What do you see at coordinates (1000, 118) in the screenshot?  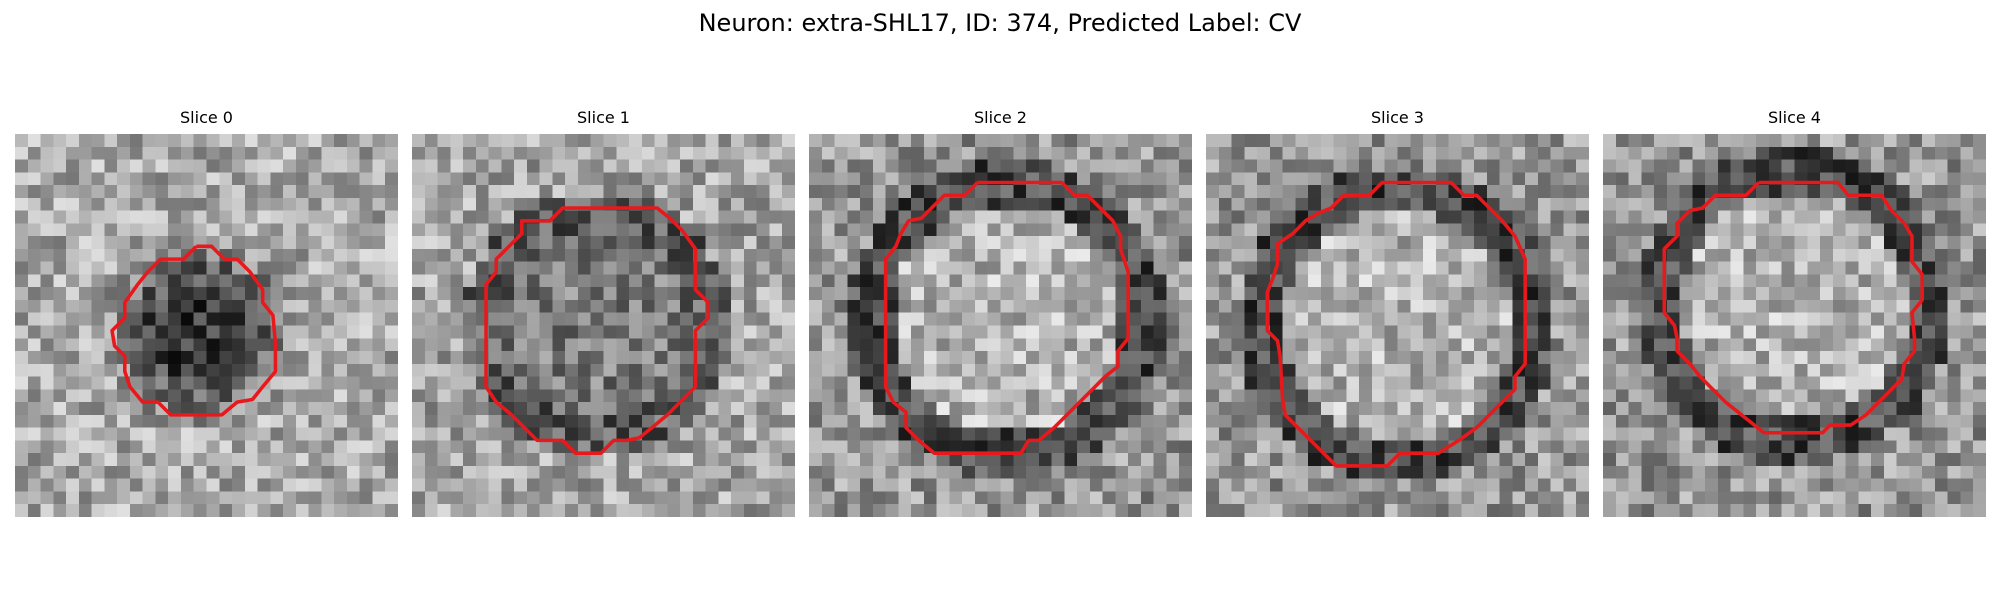 I see `slice-title: Slice 2` at bounding box center [1000, 118].